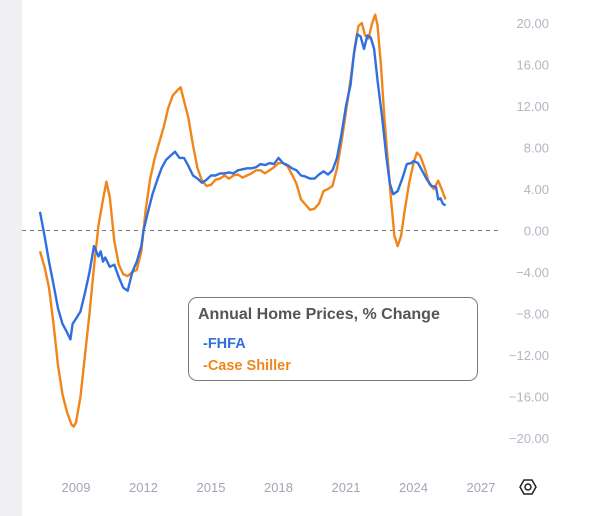 Image resolution: width=593 pixels, height=516 pixels. I want to click on x-tick-label: 2027, so click(481, 487).